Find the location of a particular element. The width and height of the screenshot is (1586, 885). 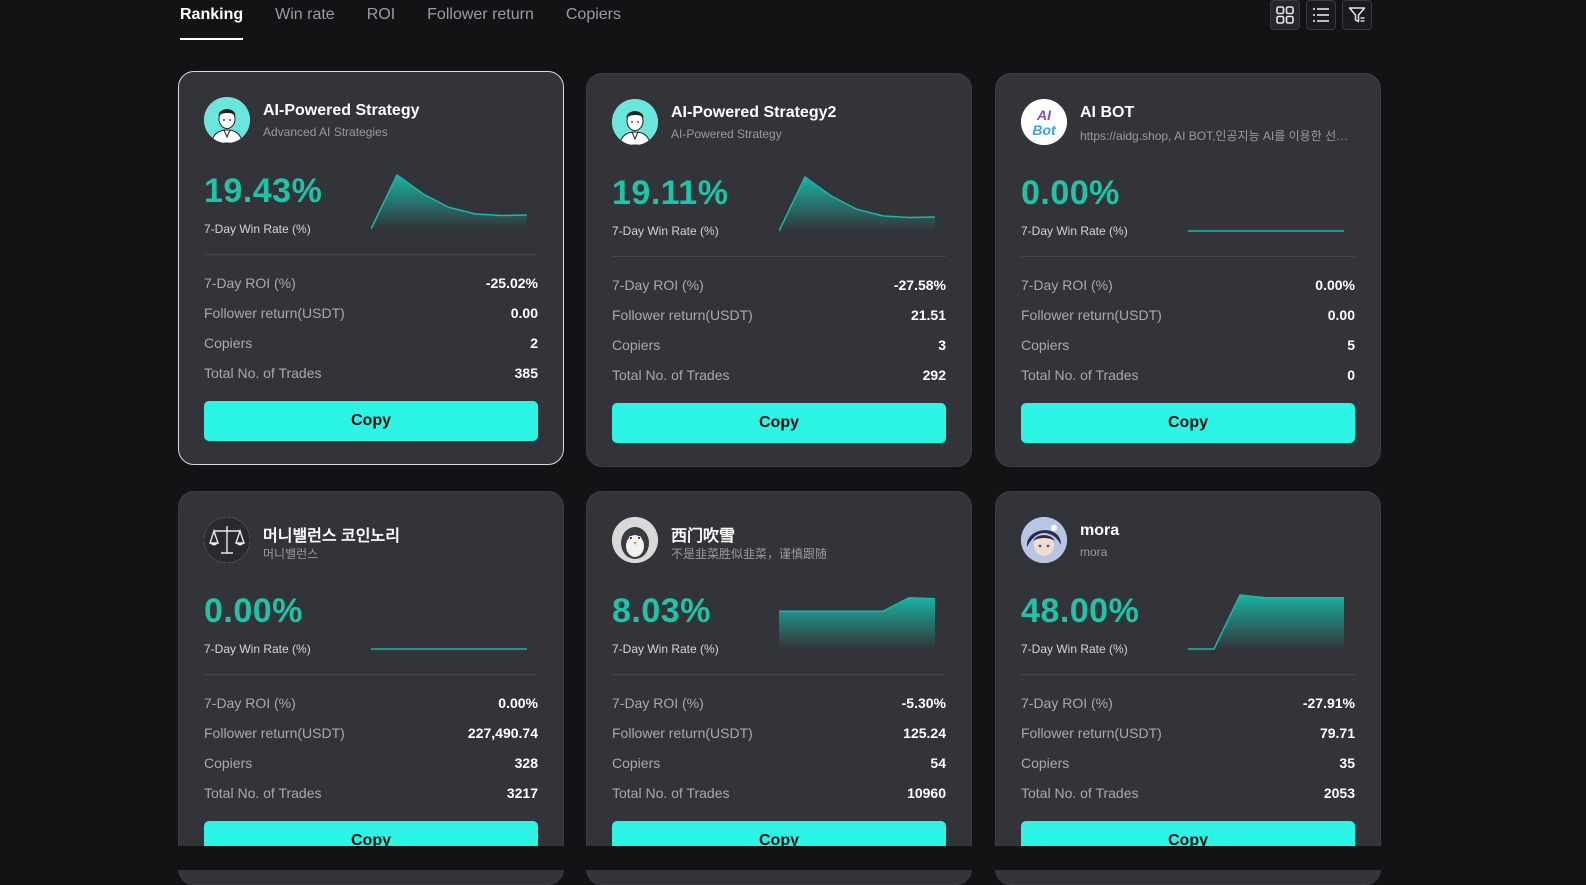

stat-row-roi: 7-Day ROI (%) -27.58% is located at coordinates (779, 285).